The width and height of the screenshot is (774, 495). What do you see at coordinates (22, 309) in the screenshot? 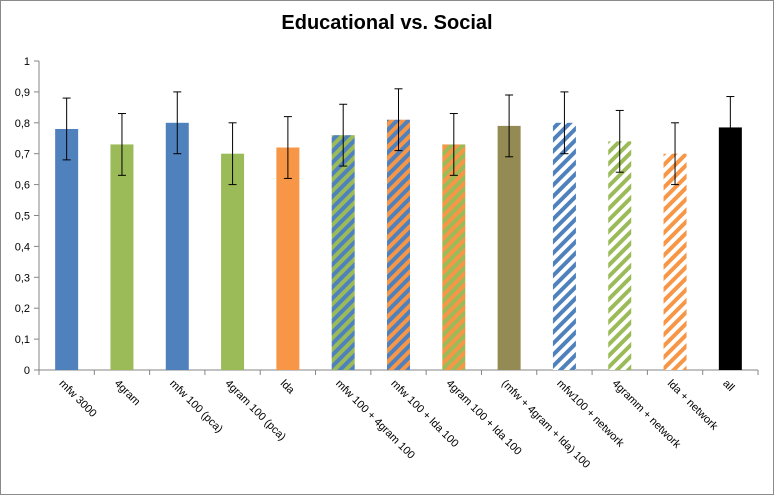
I see `y-tick-label: 0,2` at bounding box center [22, 309].